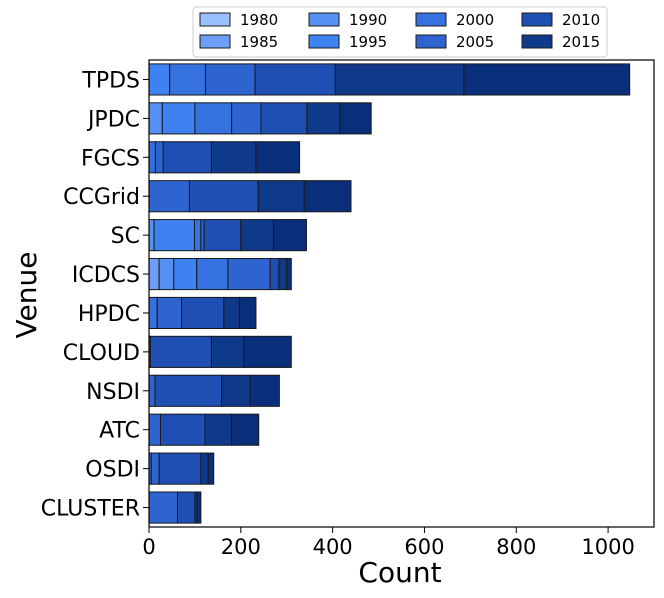 The image size is (664, 598). Describe the element at coordinates (424, 547) in the screenshot. I see `x-tick-label: 600` at that location.